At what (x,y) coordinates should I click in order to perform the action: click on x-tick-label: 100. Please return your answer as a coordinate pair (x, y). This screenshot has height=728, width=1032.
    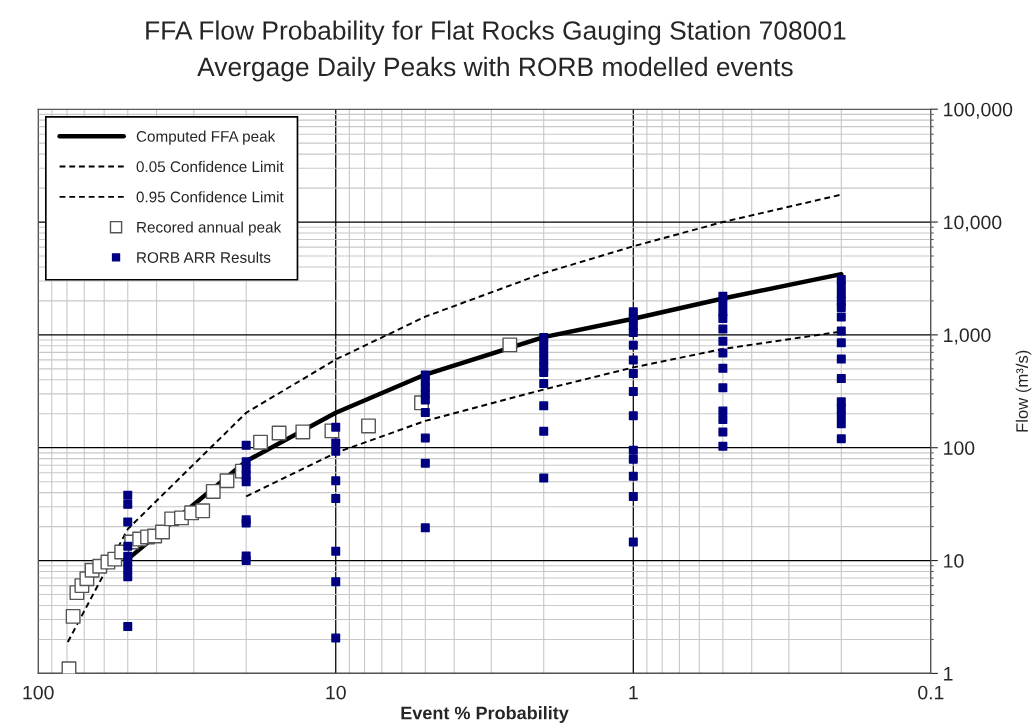
    Looking at the image, I should click on (38, 692).